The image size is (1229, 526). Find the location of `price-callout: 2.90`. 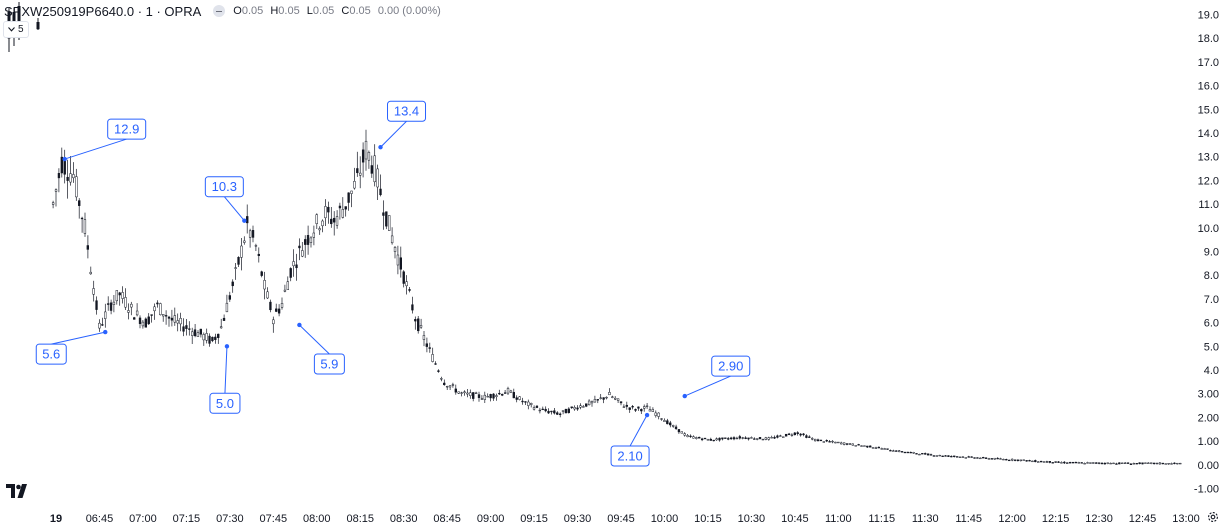

price-callout: 2.90 is located at coordinates (716, 377).